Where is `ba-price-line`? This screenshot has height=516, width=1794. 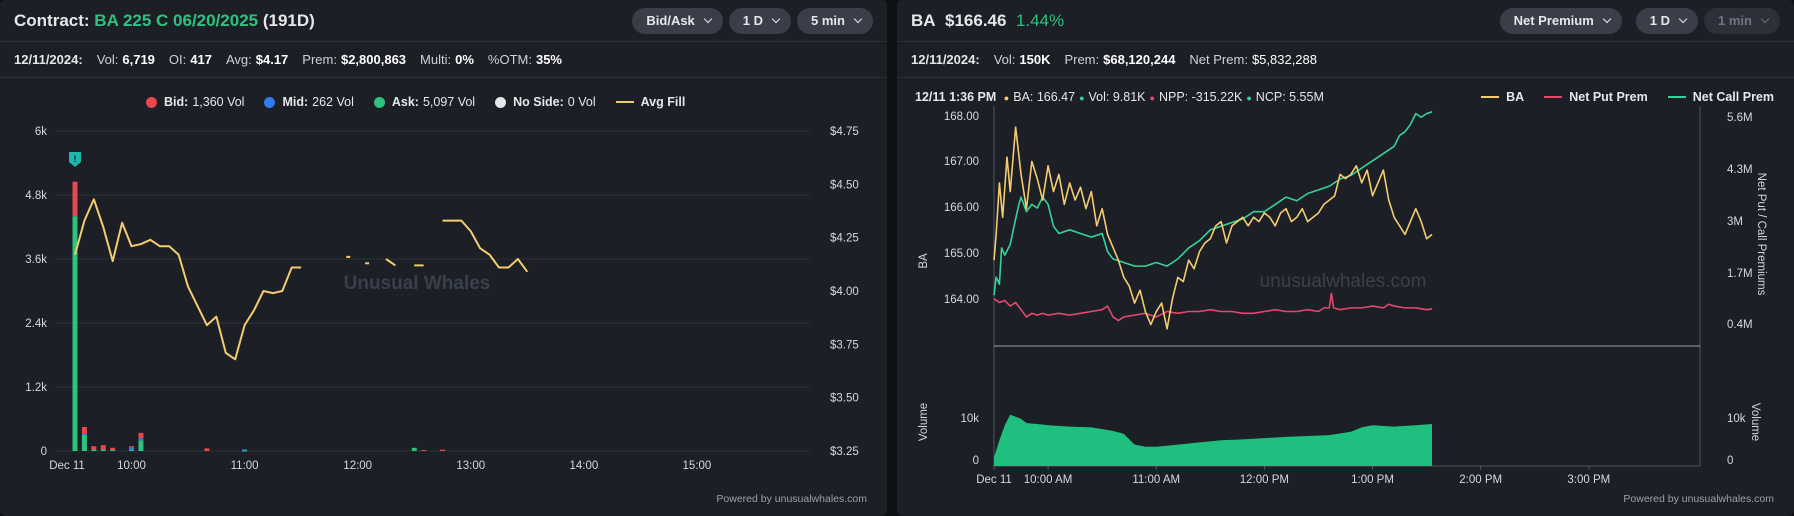 ba-price-line is located at coordinates (1213, 228).